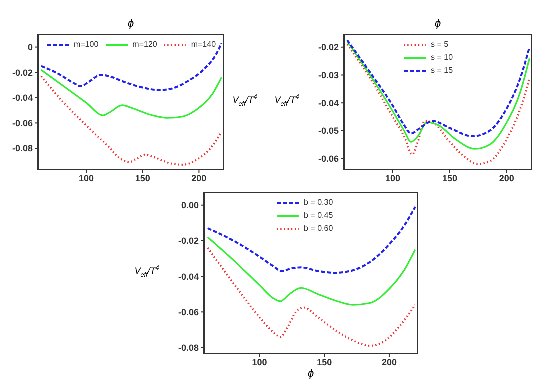 This screenshot has width=536, height=390. Describe the element at coordinates (145, 44) in the screenshot. I see `legend-label: m=120` at that location.